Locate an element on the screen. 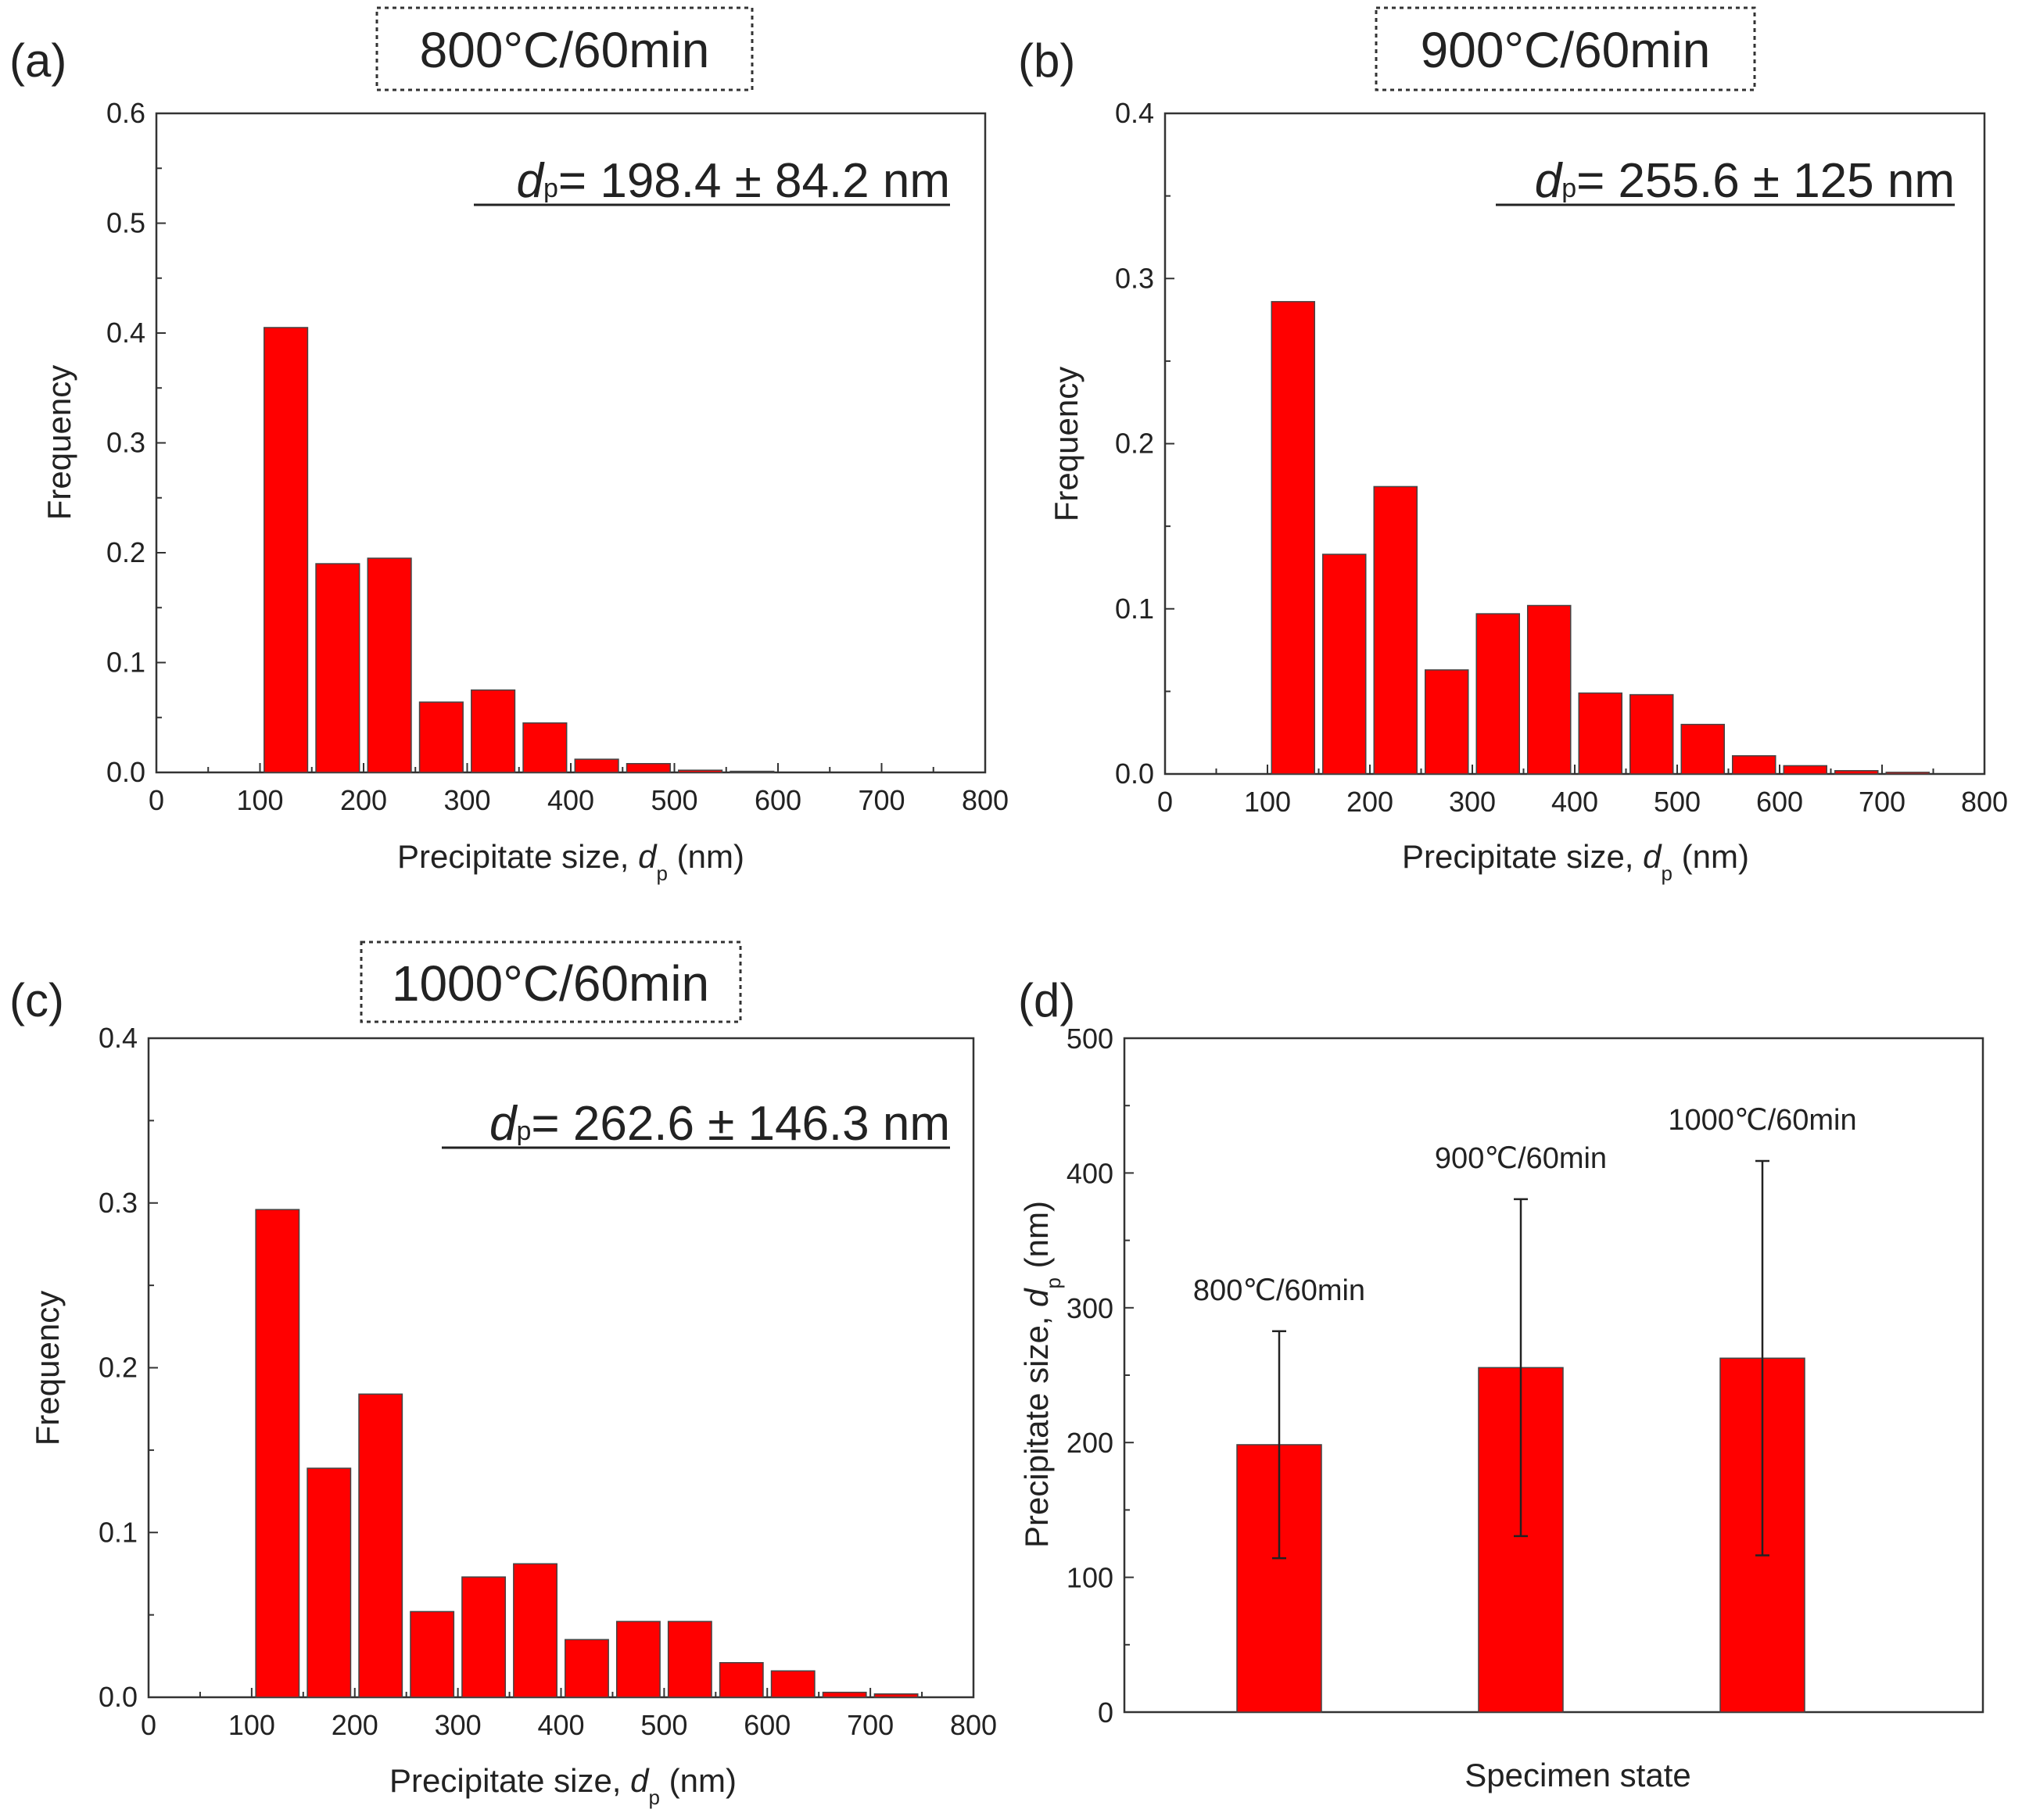 The image size is (2022, 1820). y-tick-label: 300 is located at coordinates (1090, 1308).